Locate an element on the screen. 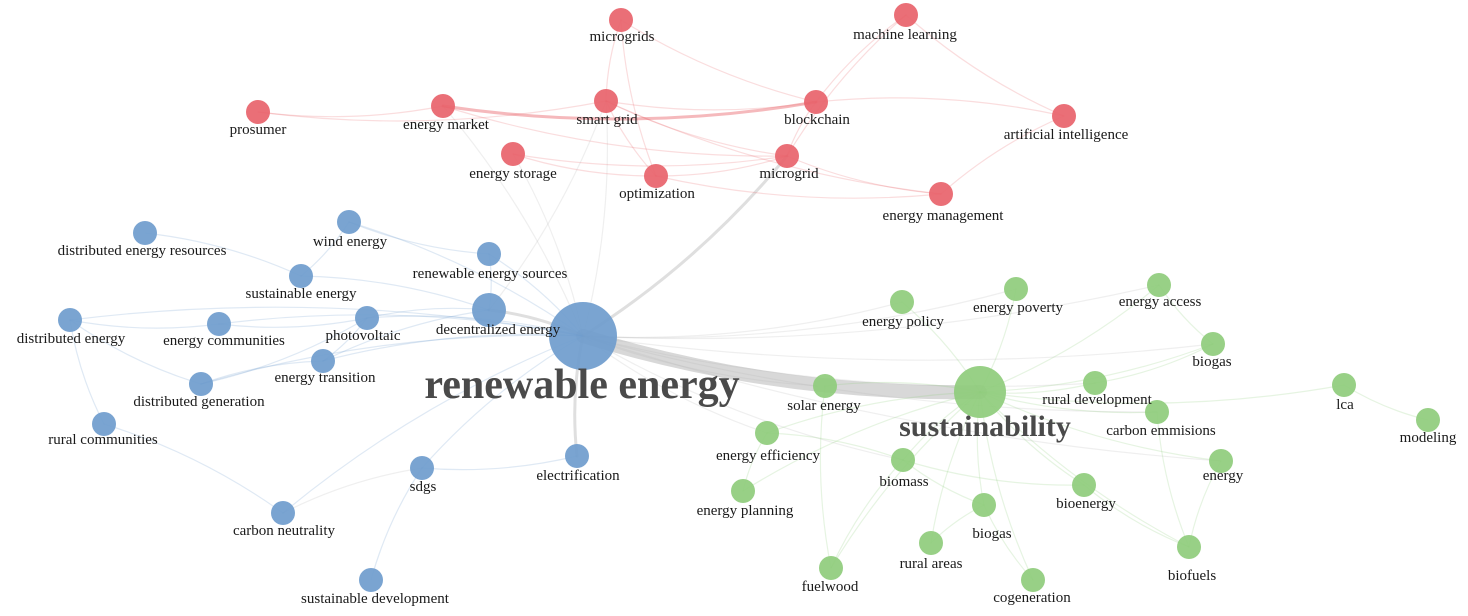  node-label-machine-learning: machine learning is located at coordinates (905, 35).